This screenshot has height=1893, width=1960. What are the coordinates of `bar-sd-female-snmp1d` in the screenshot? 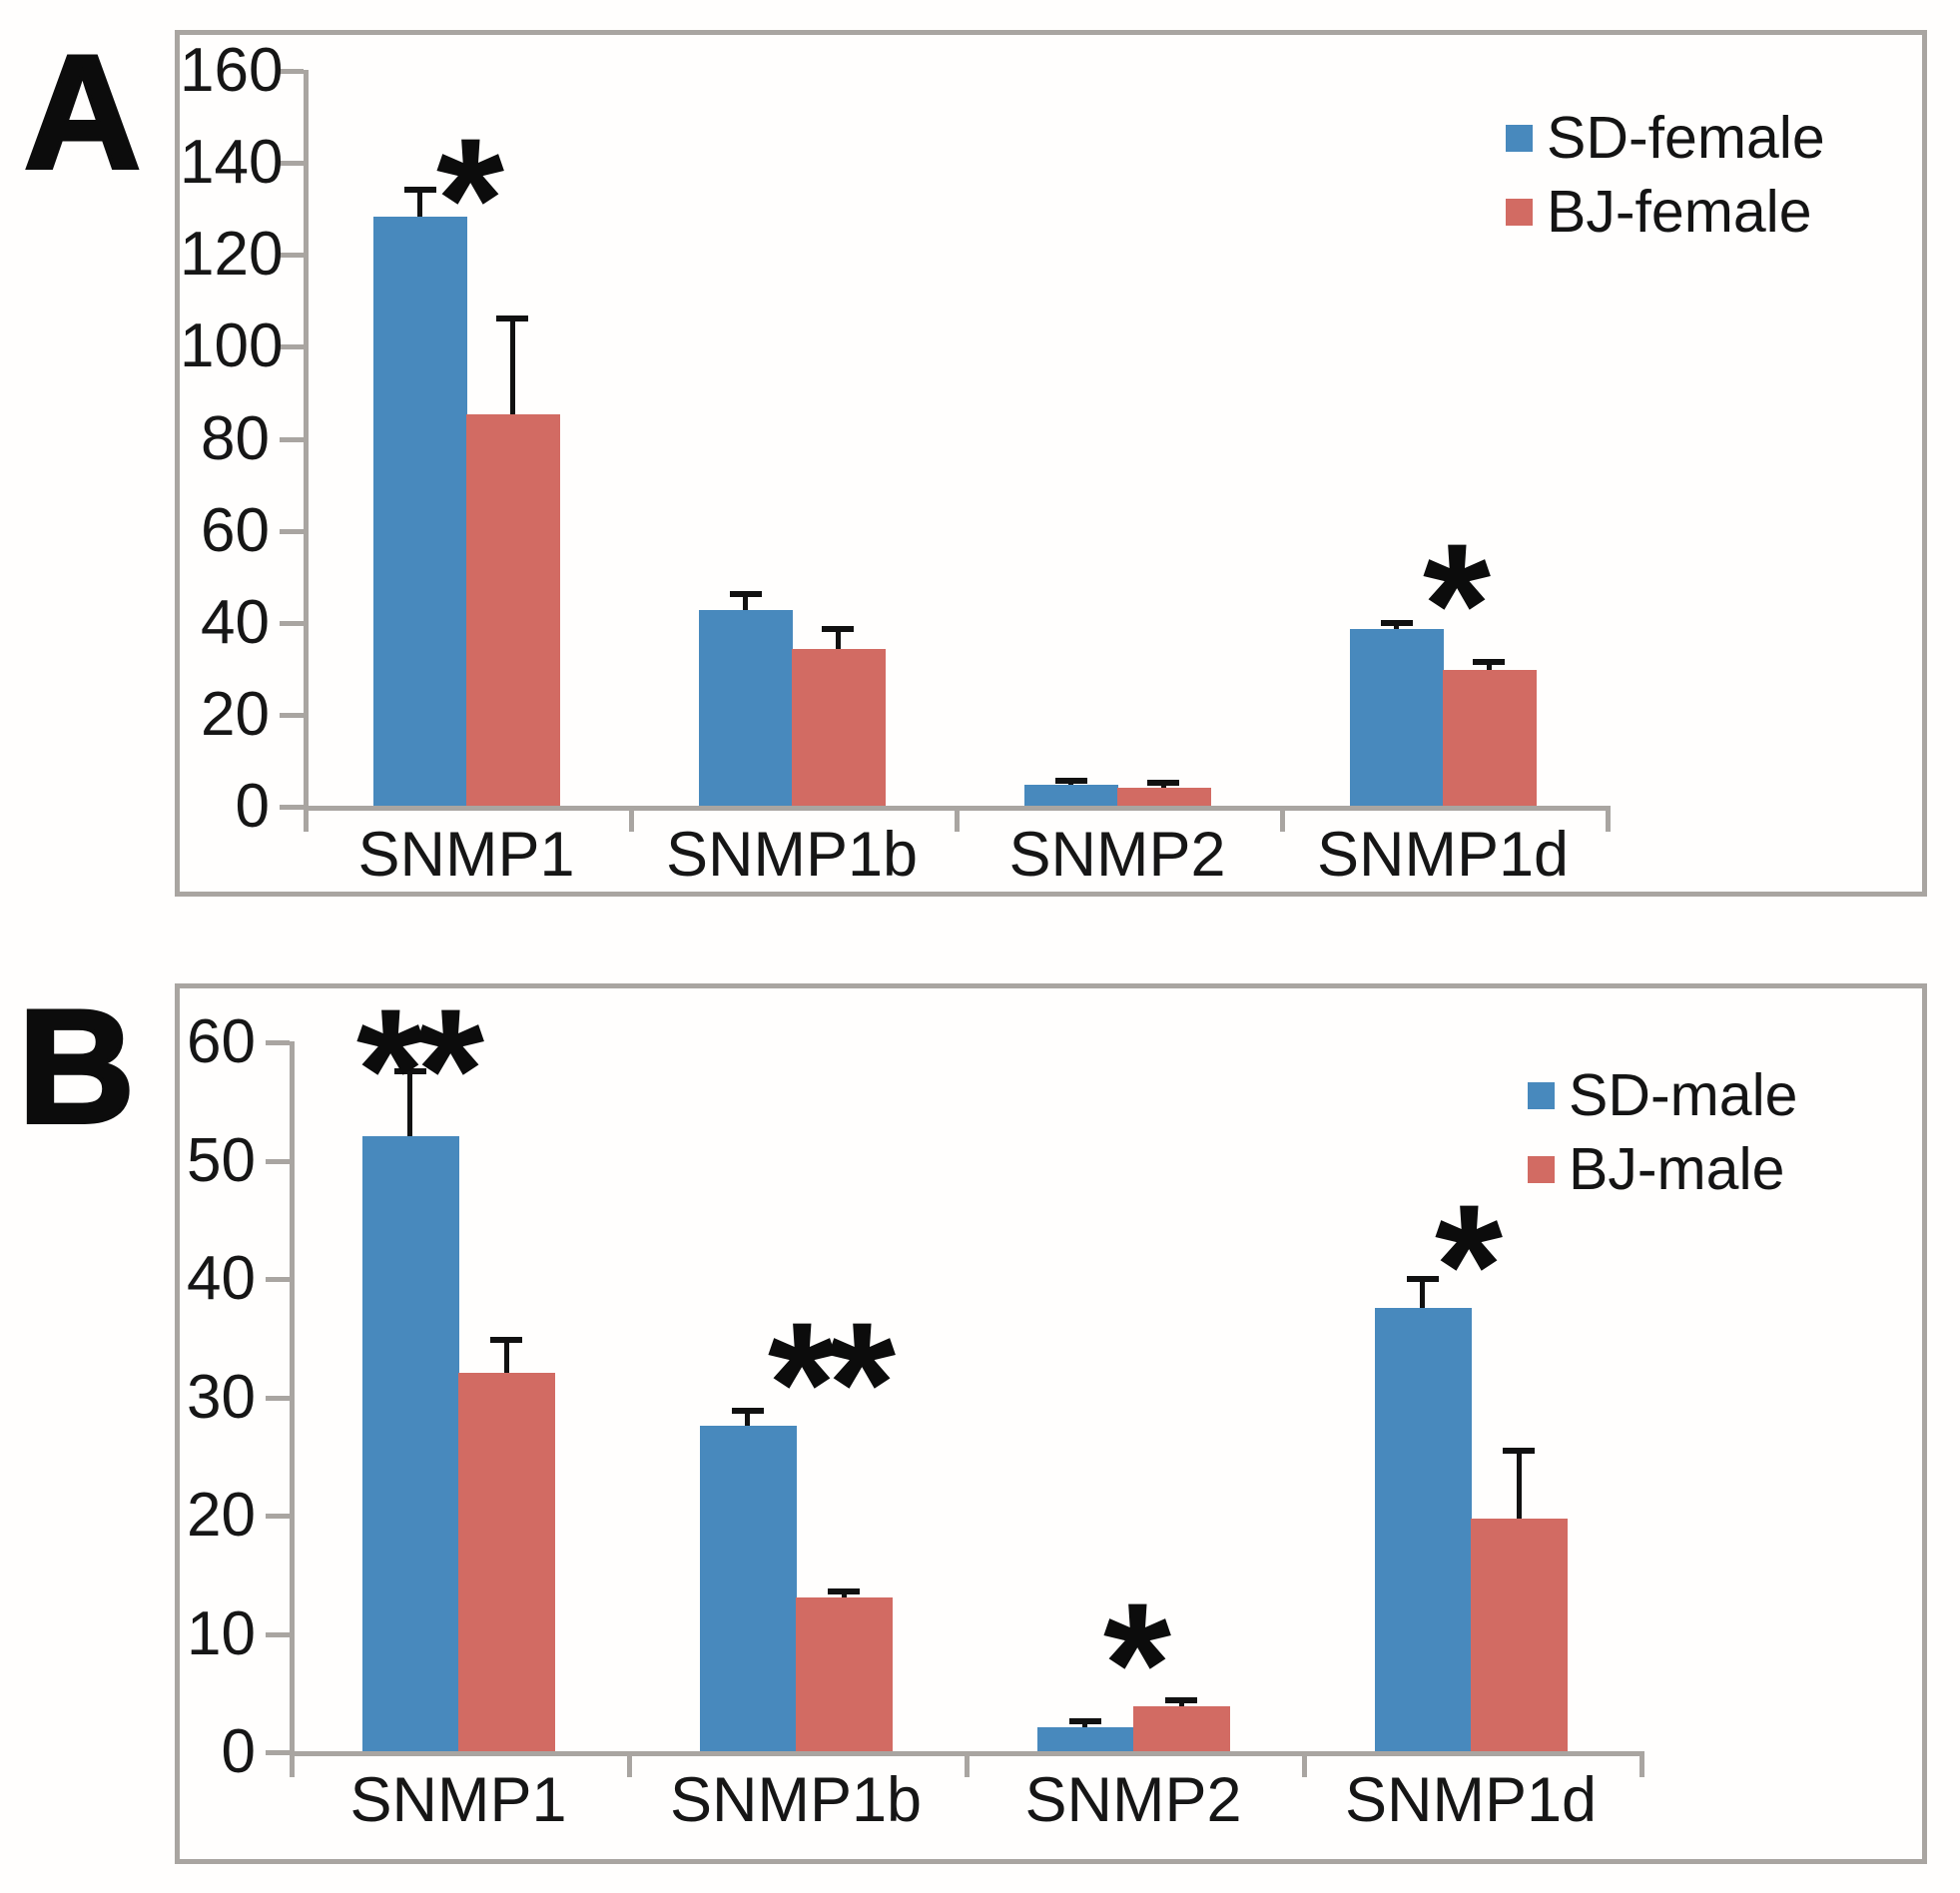 It's located at (1397, 717).